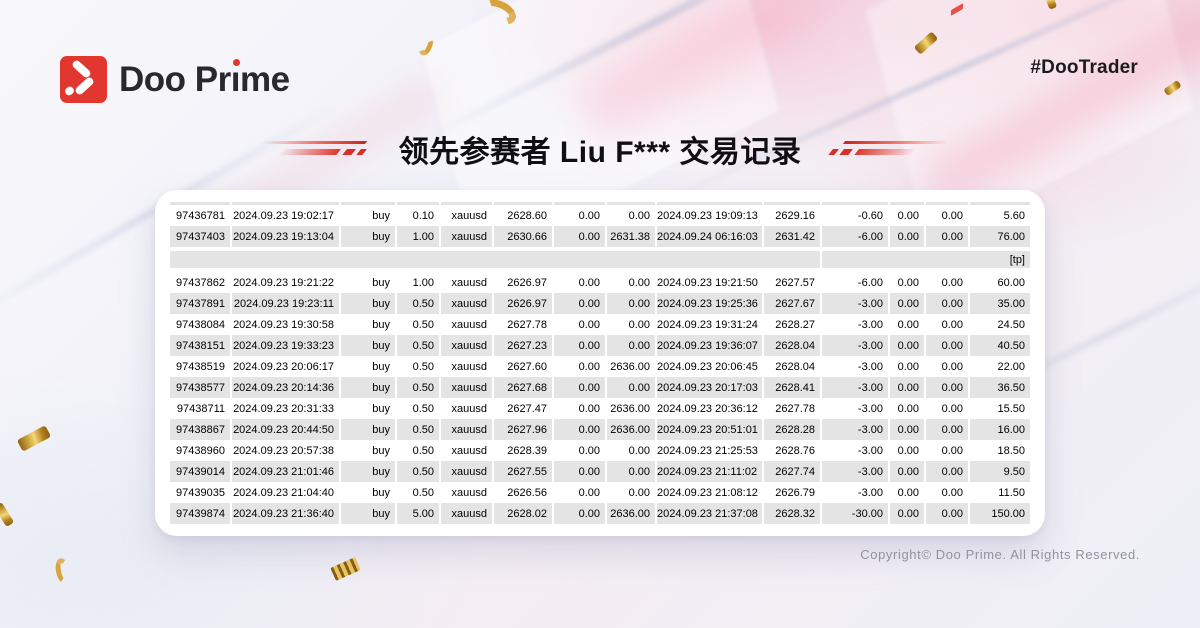  I want to click on trade-cell: 2627.67, so click(791, 303).